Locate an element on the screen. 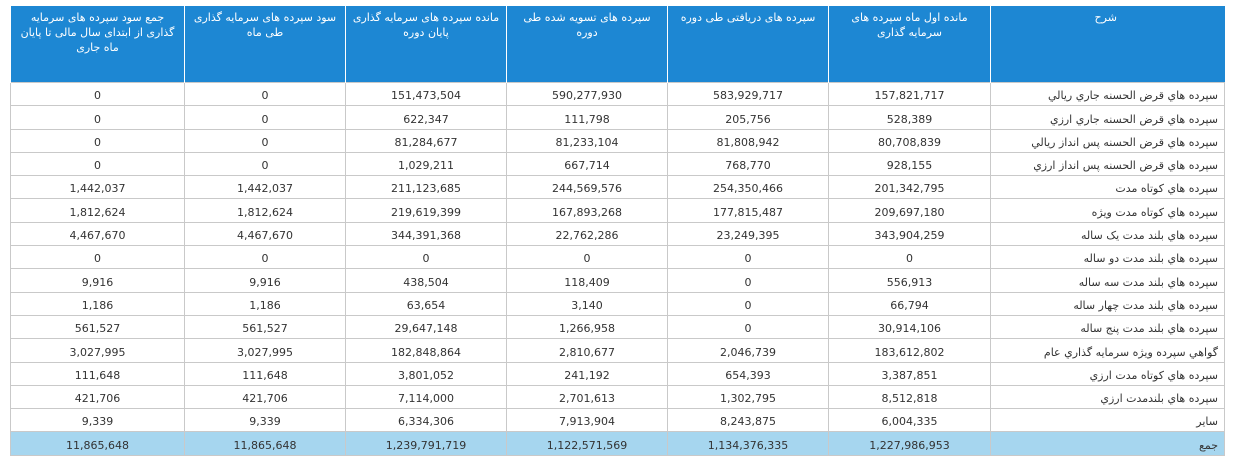  cell-opening-balance: 528,389 is located at coordinates (909, 117).